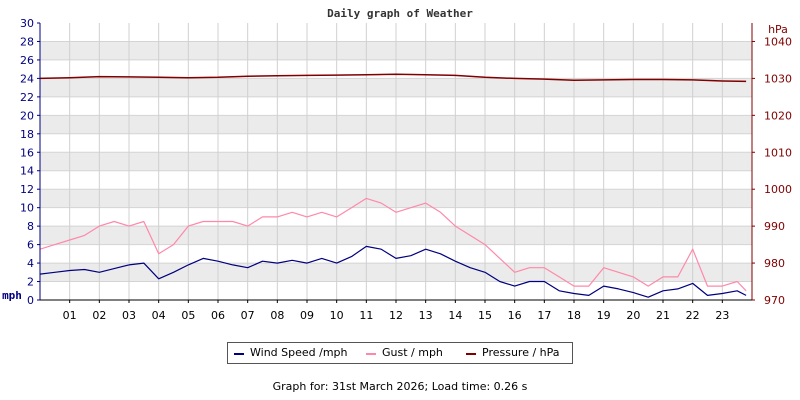 This screenshot has width=800, height=400. I want to click on x-axis-tick-label: 17, so click(544, 315).